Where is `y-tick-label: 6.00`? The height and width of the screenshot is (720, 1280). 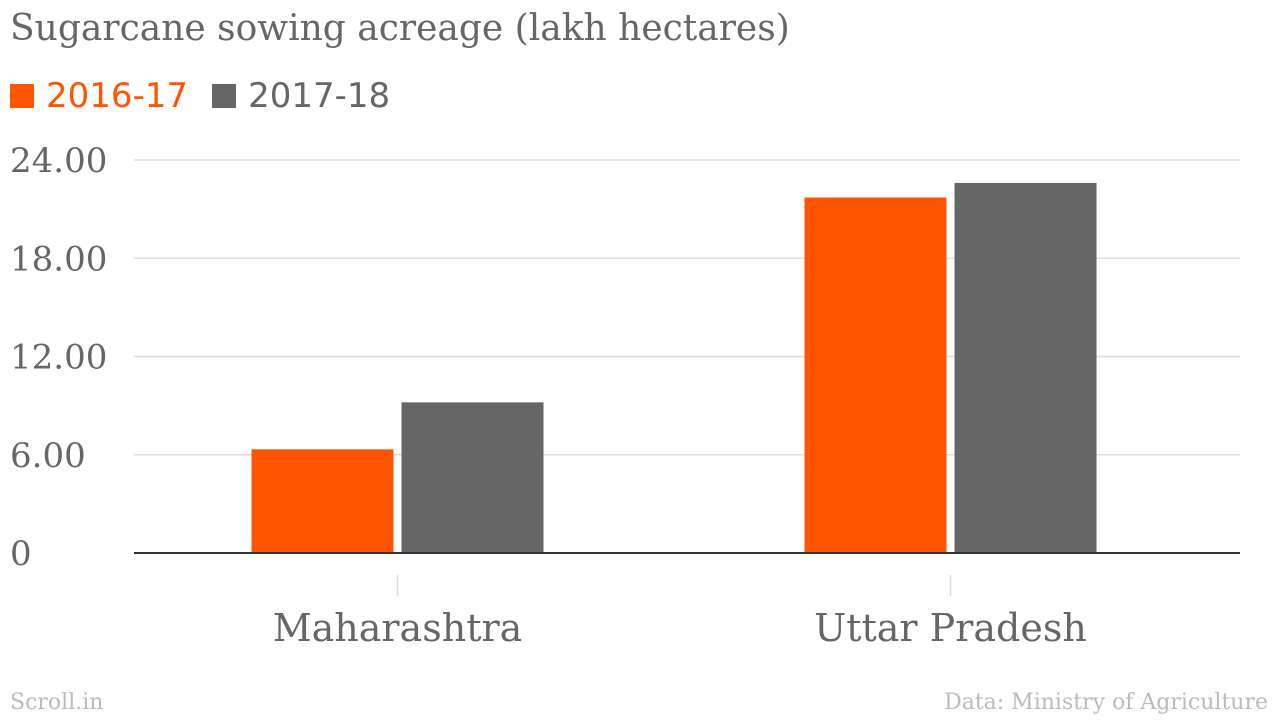 y-tick-label: 6.00 is located at coordinates (48, 456).